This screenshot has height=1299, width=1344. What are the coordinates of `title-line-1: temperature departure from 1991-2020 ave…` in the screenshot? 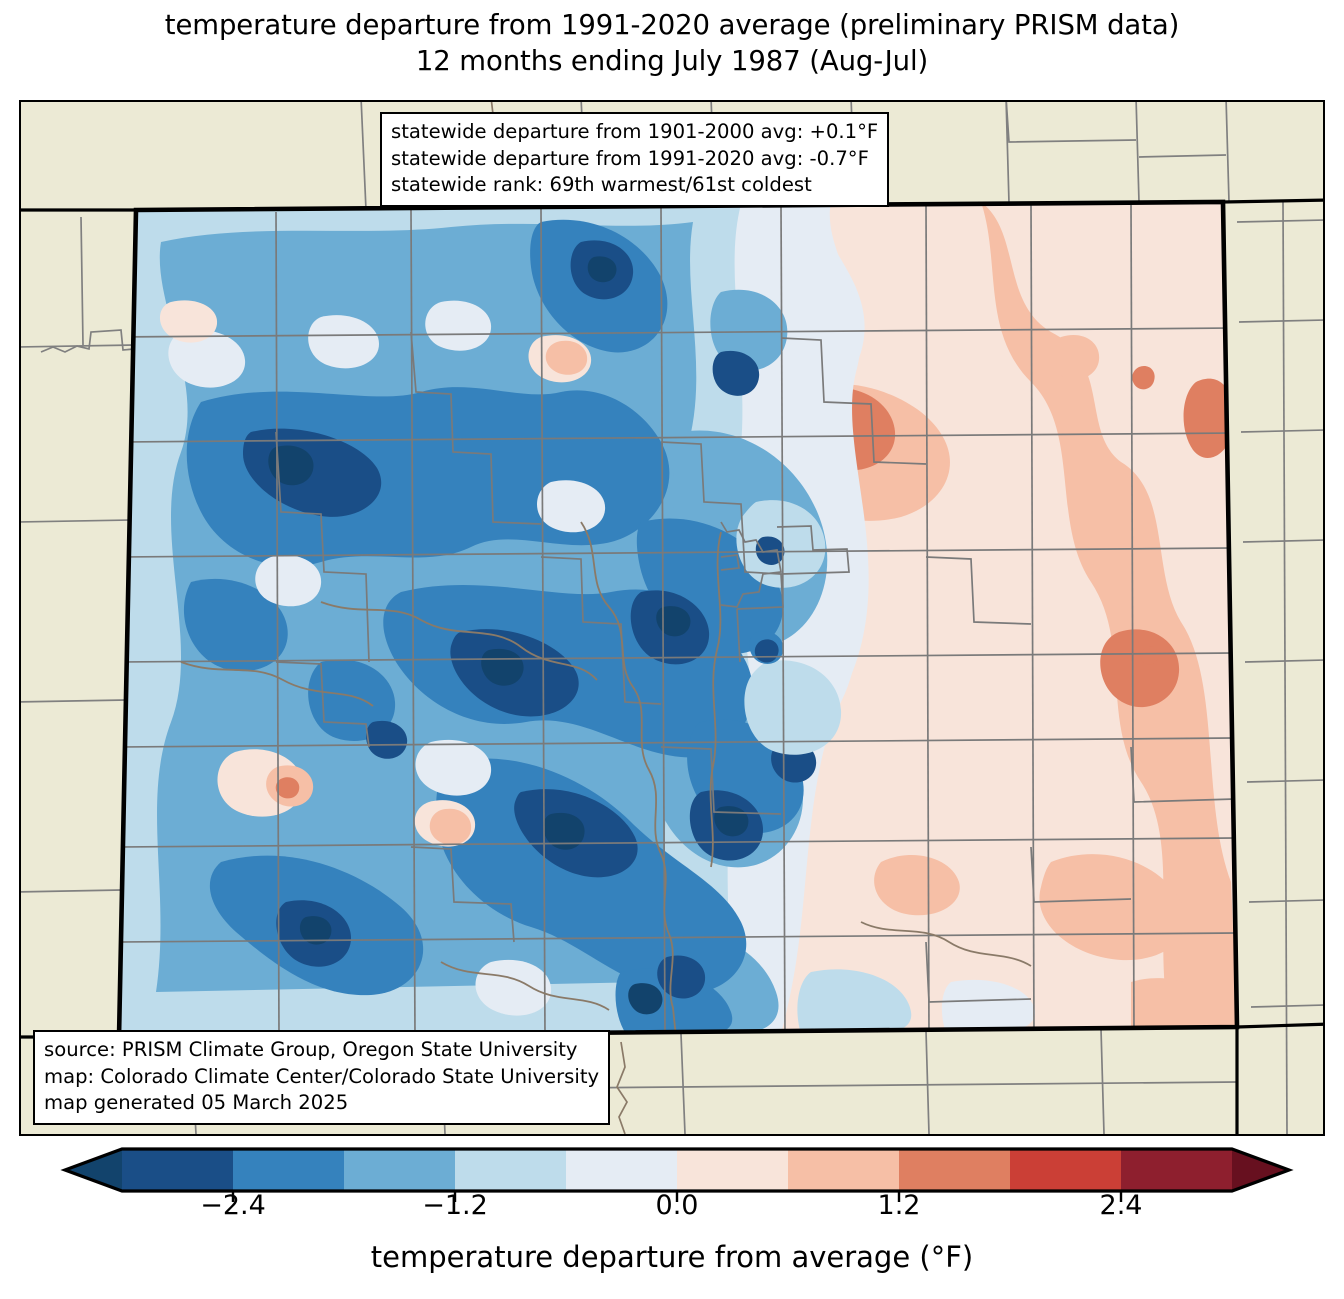 It's located at (672, 25).